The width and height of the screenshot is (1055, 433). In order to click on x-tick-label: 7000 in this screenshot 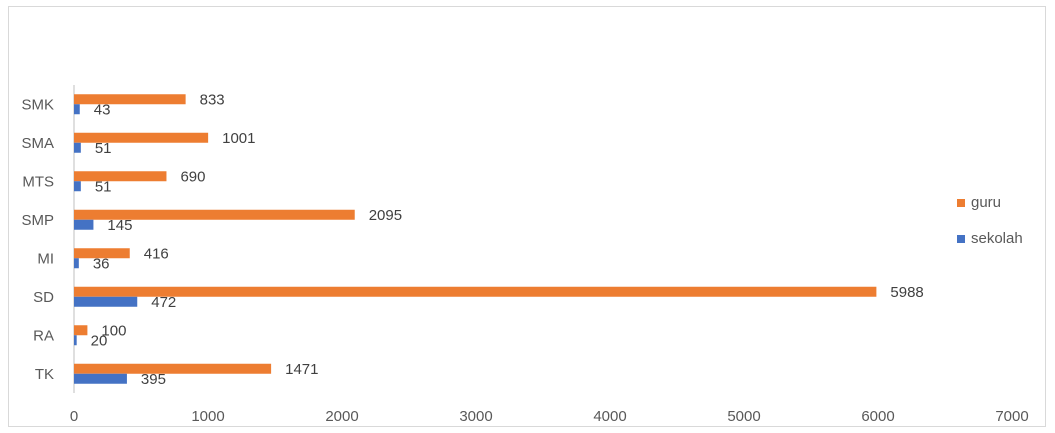, I will do `click(1011, 416)`.